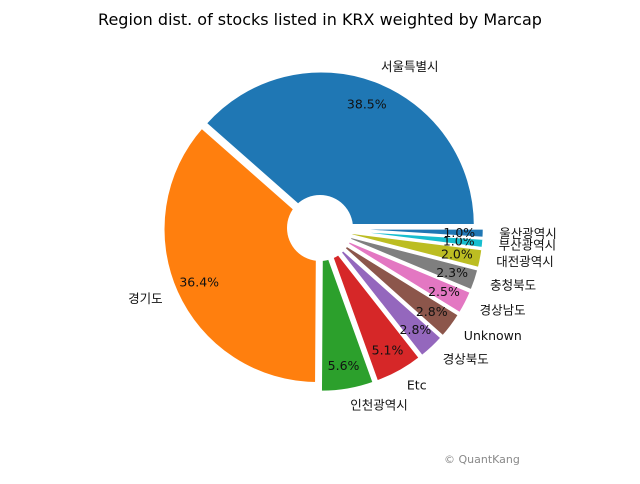 Image resolution: width=640 pixels, height=484 pixels. Describe the element at coordinates (452, 272) in the screenshot. I see `slice-value-label-7: 2.3%` at that location.